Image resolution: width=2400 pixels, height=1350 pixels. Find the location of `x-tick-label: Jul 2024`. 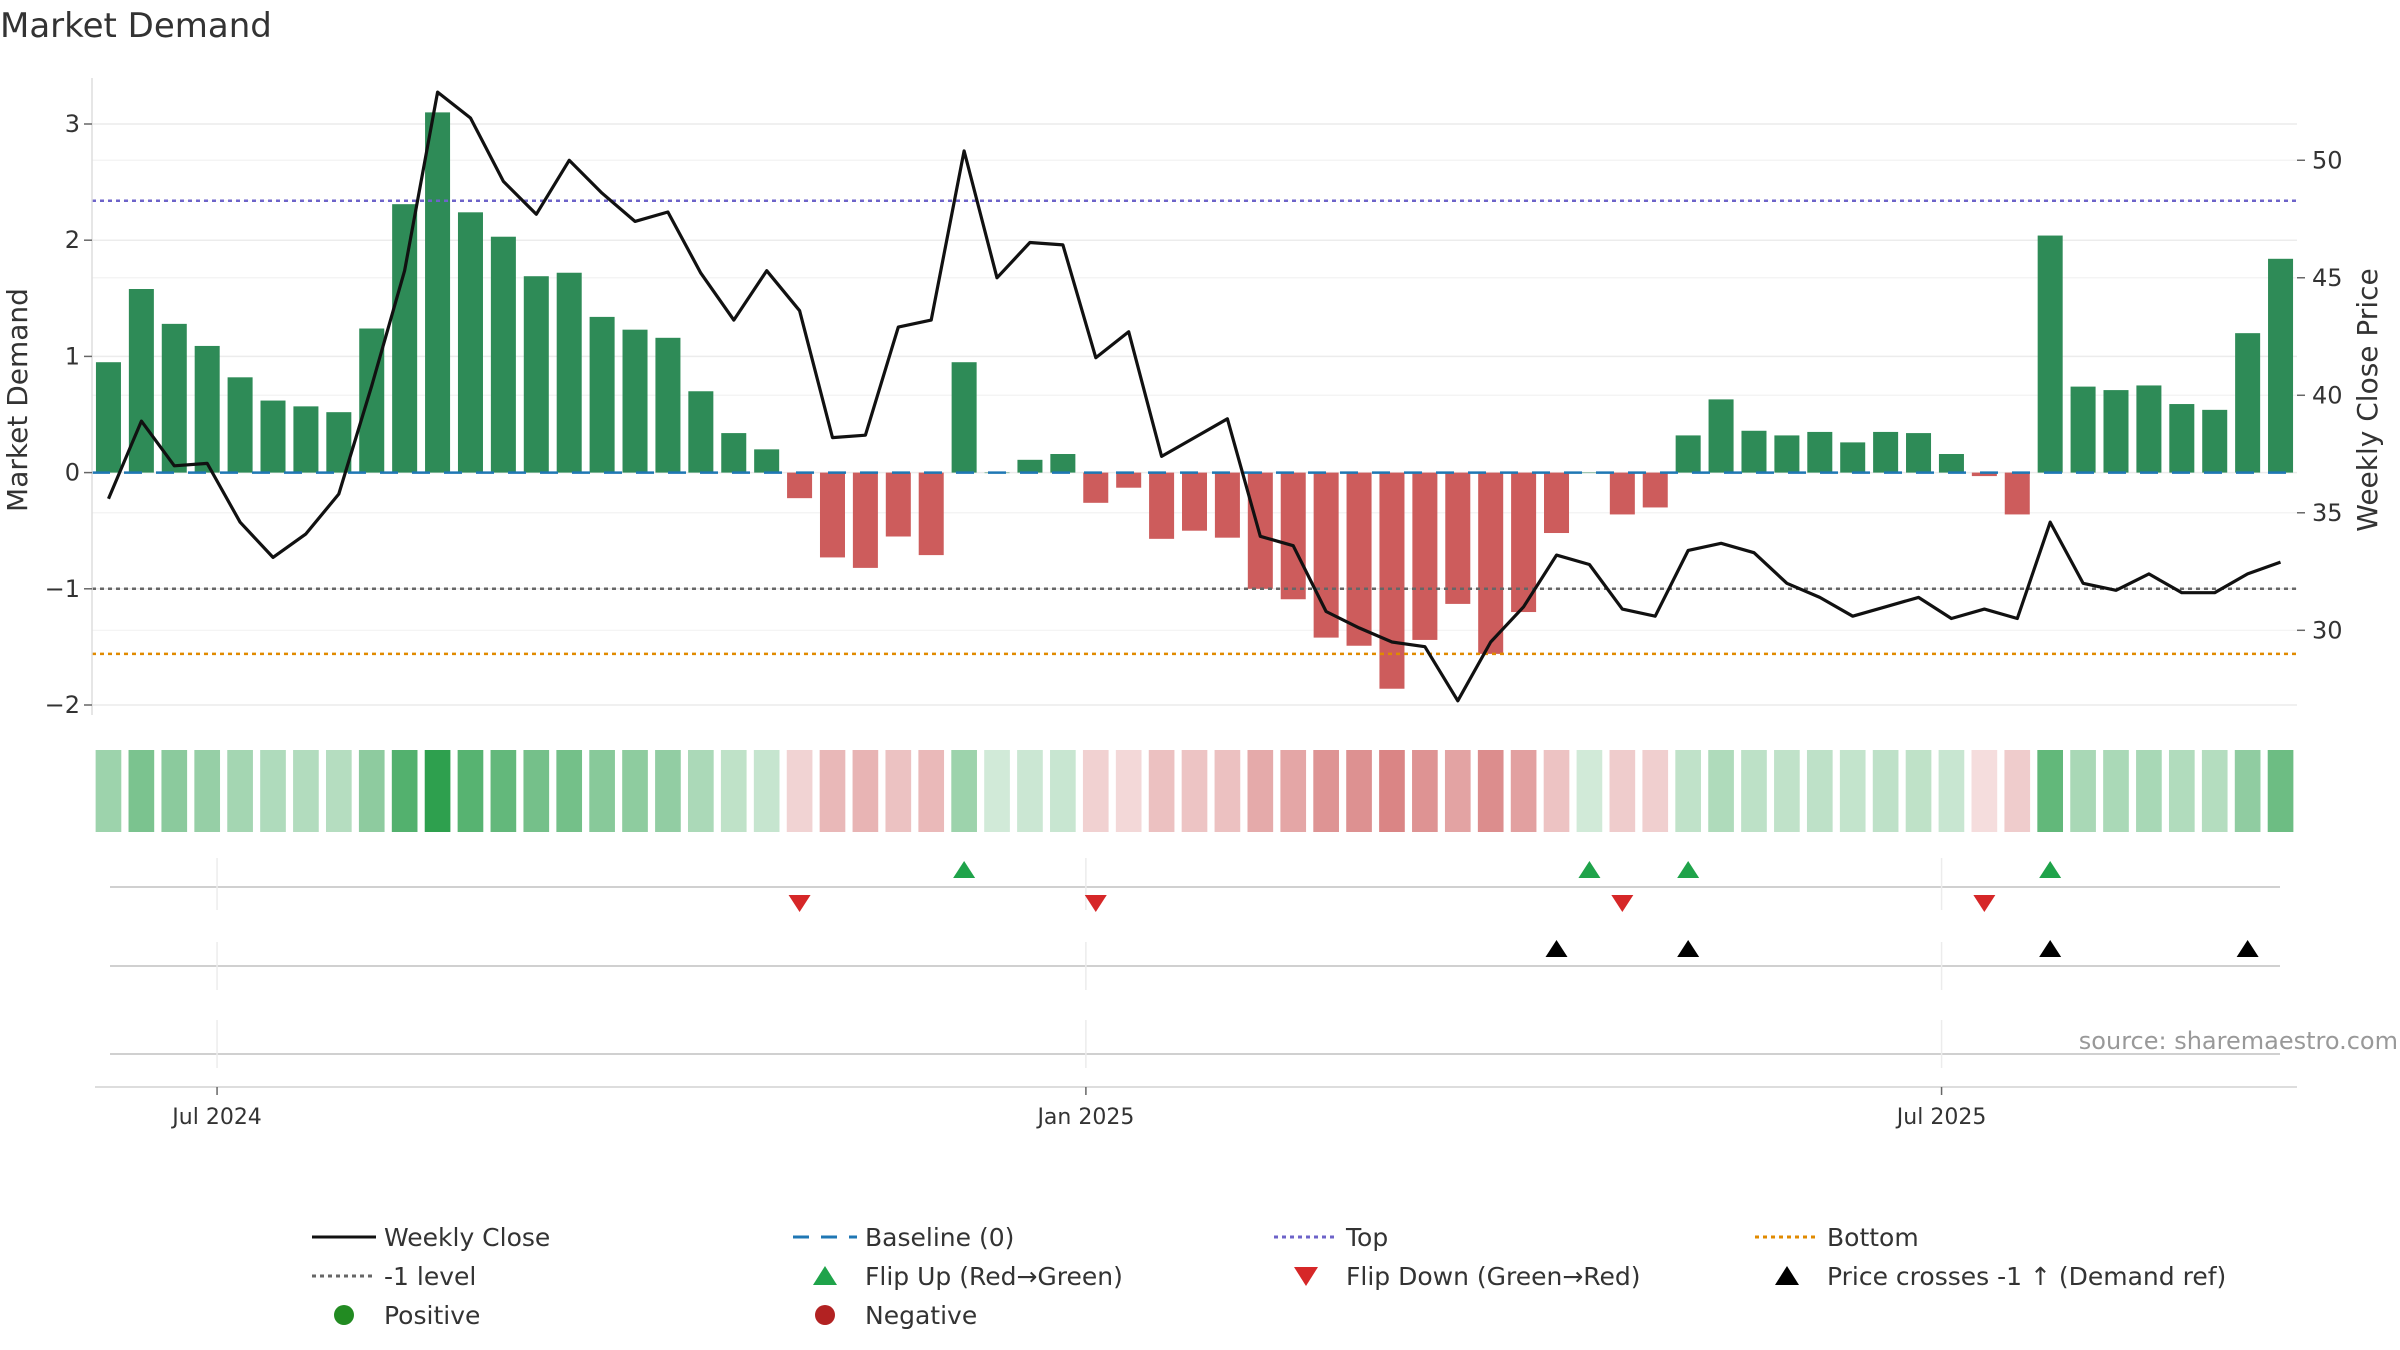

x-tick-label: Jul 2024 is located at coordinates (216, 1117).